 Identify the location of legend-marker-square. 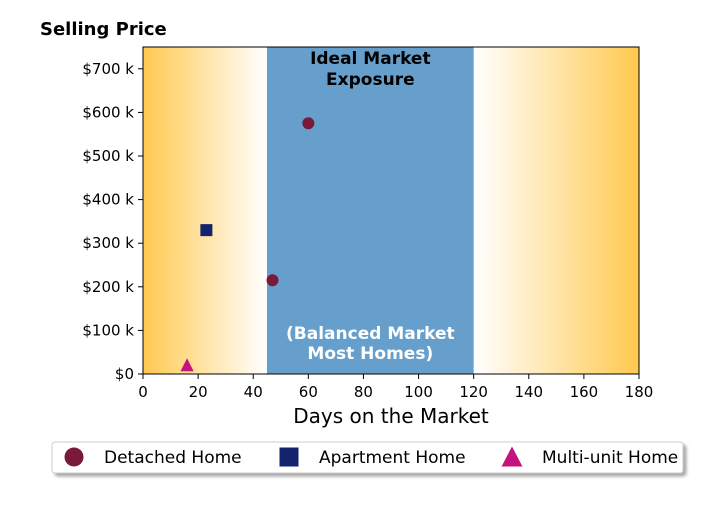
(289, 457).